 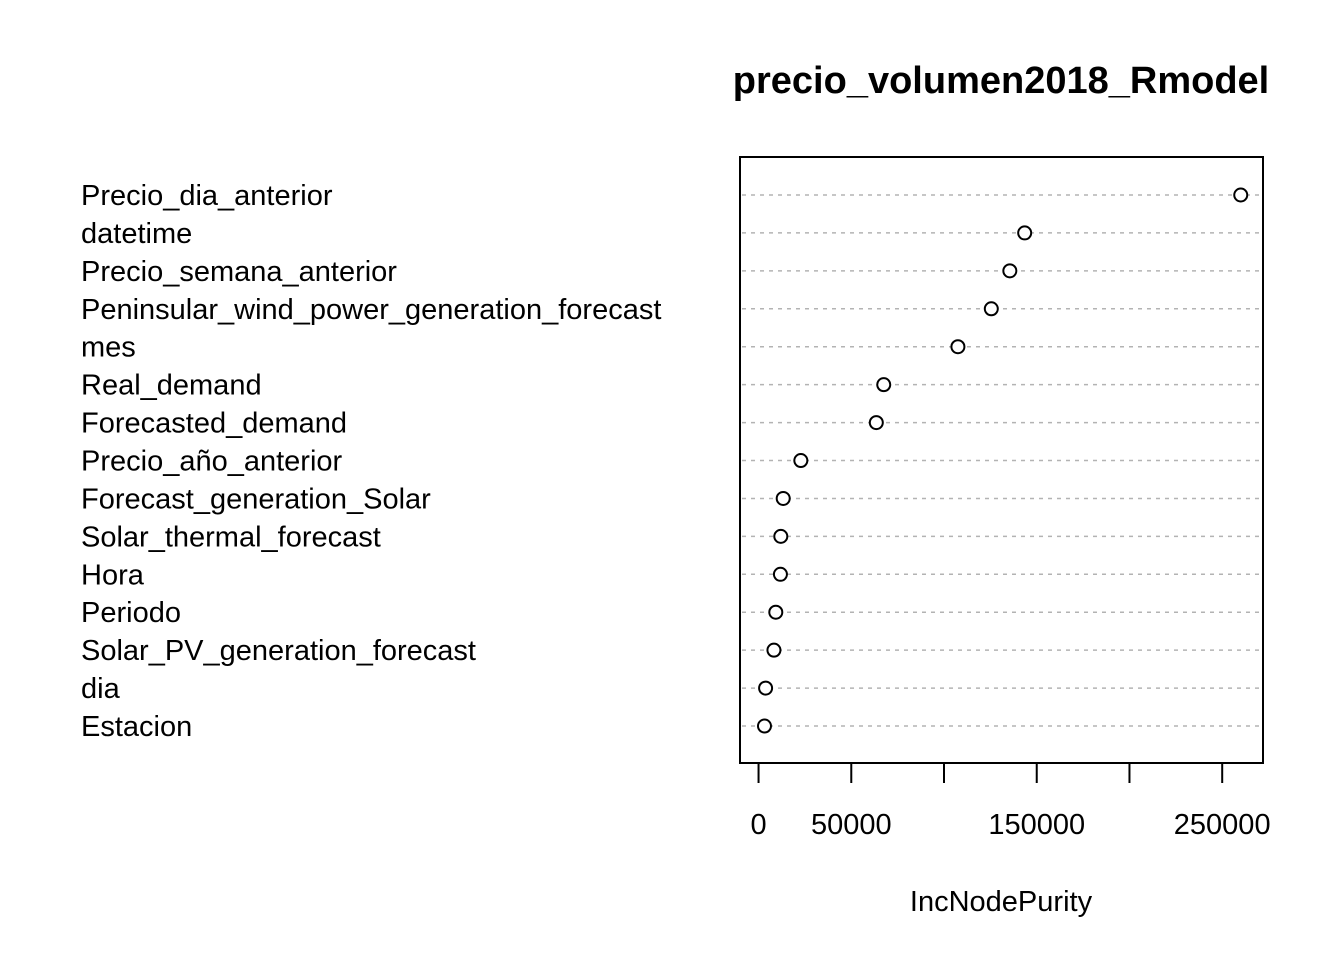 What do you see at coordinates (212, 462) in the screenshot?
I see `category-label: Precio_año_anterior` at bounding box center [212, 462].